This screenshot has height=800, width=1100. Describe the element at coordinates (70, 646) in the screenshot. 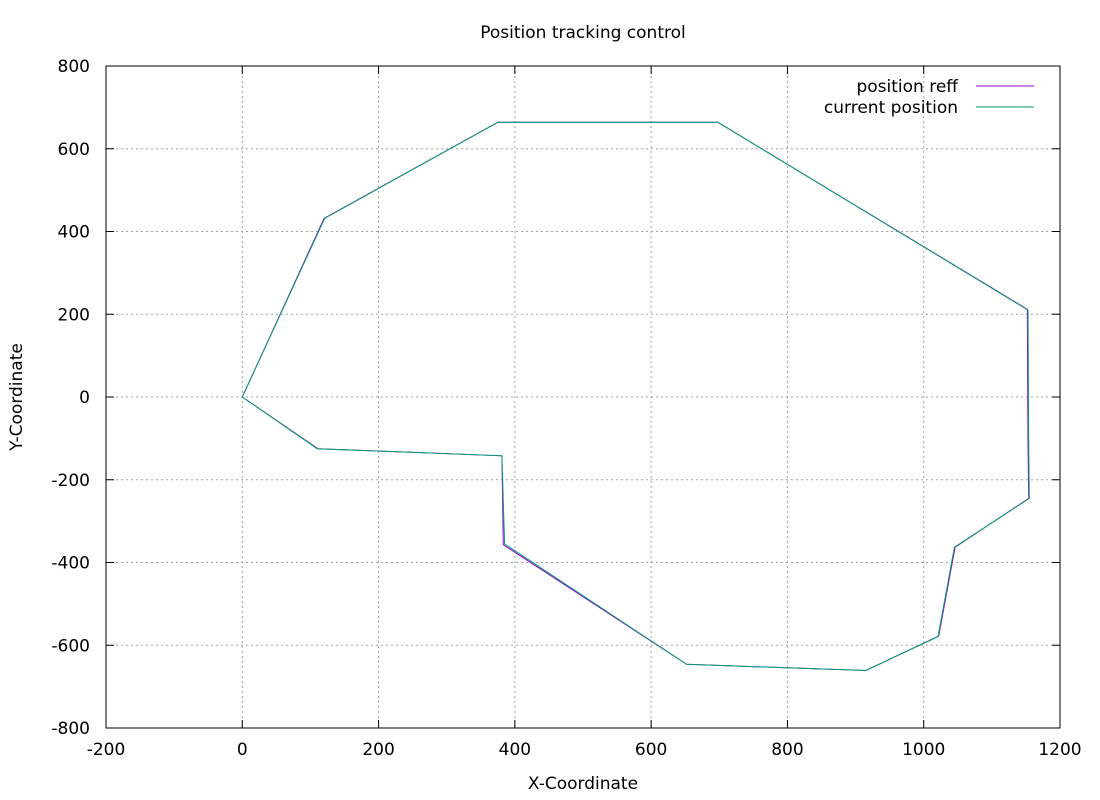

I see `y-tick-label: -600` at that location.